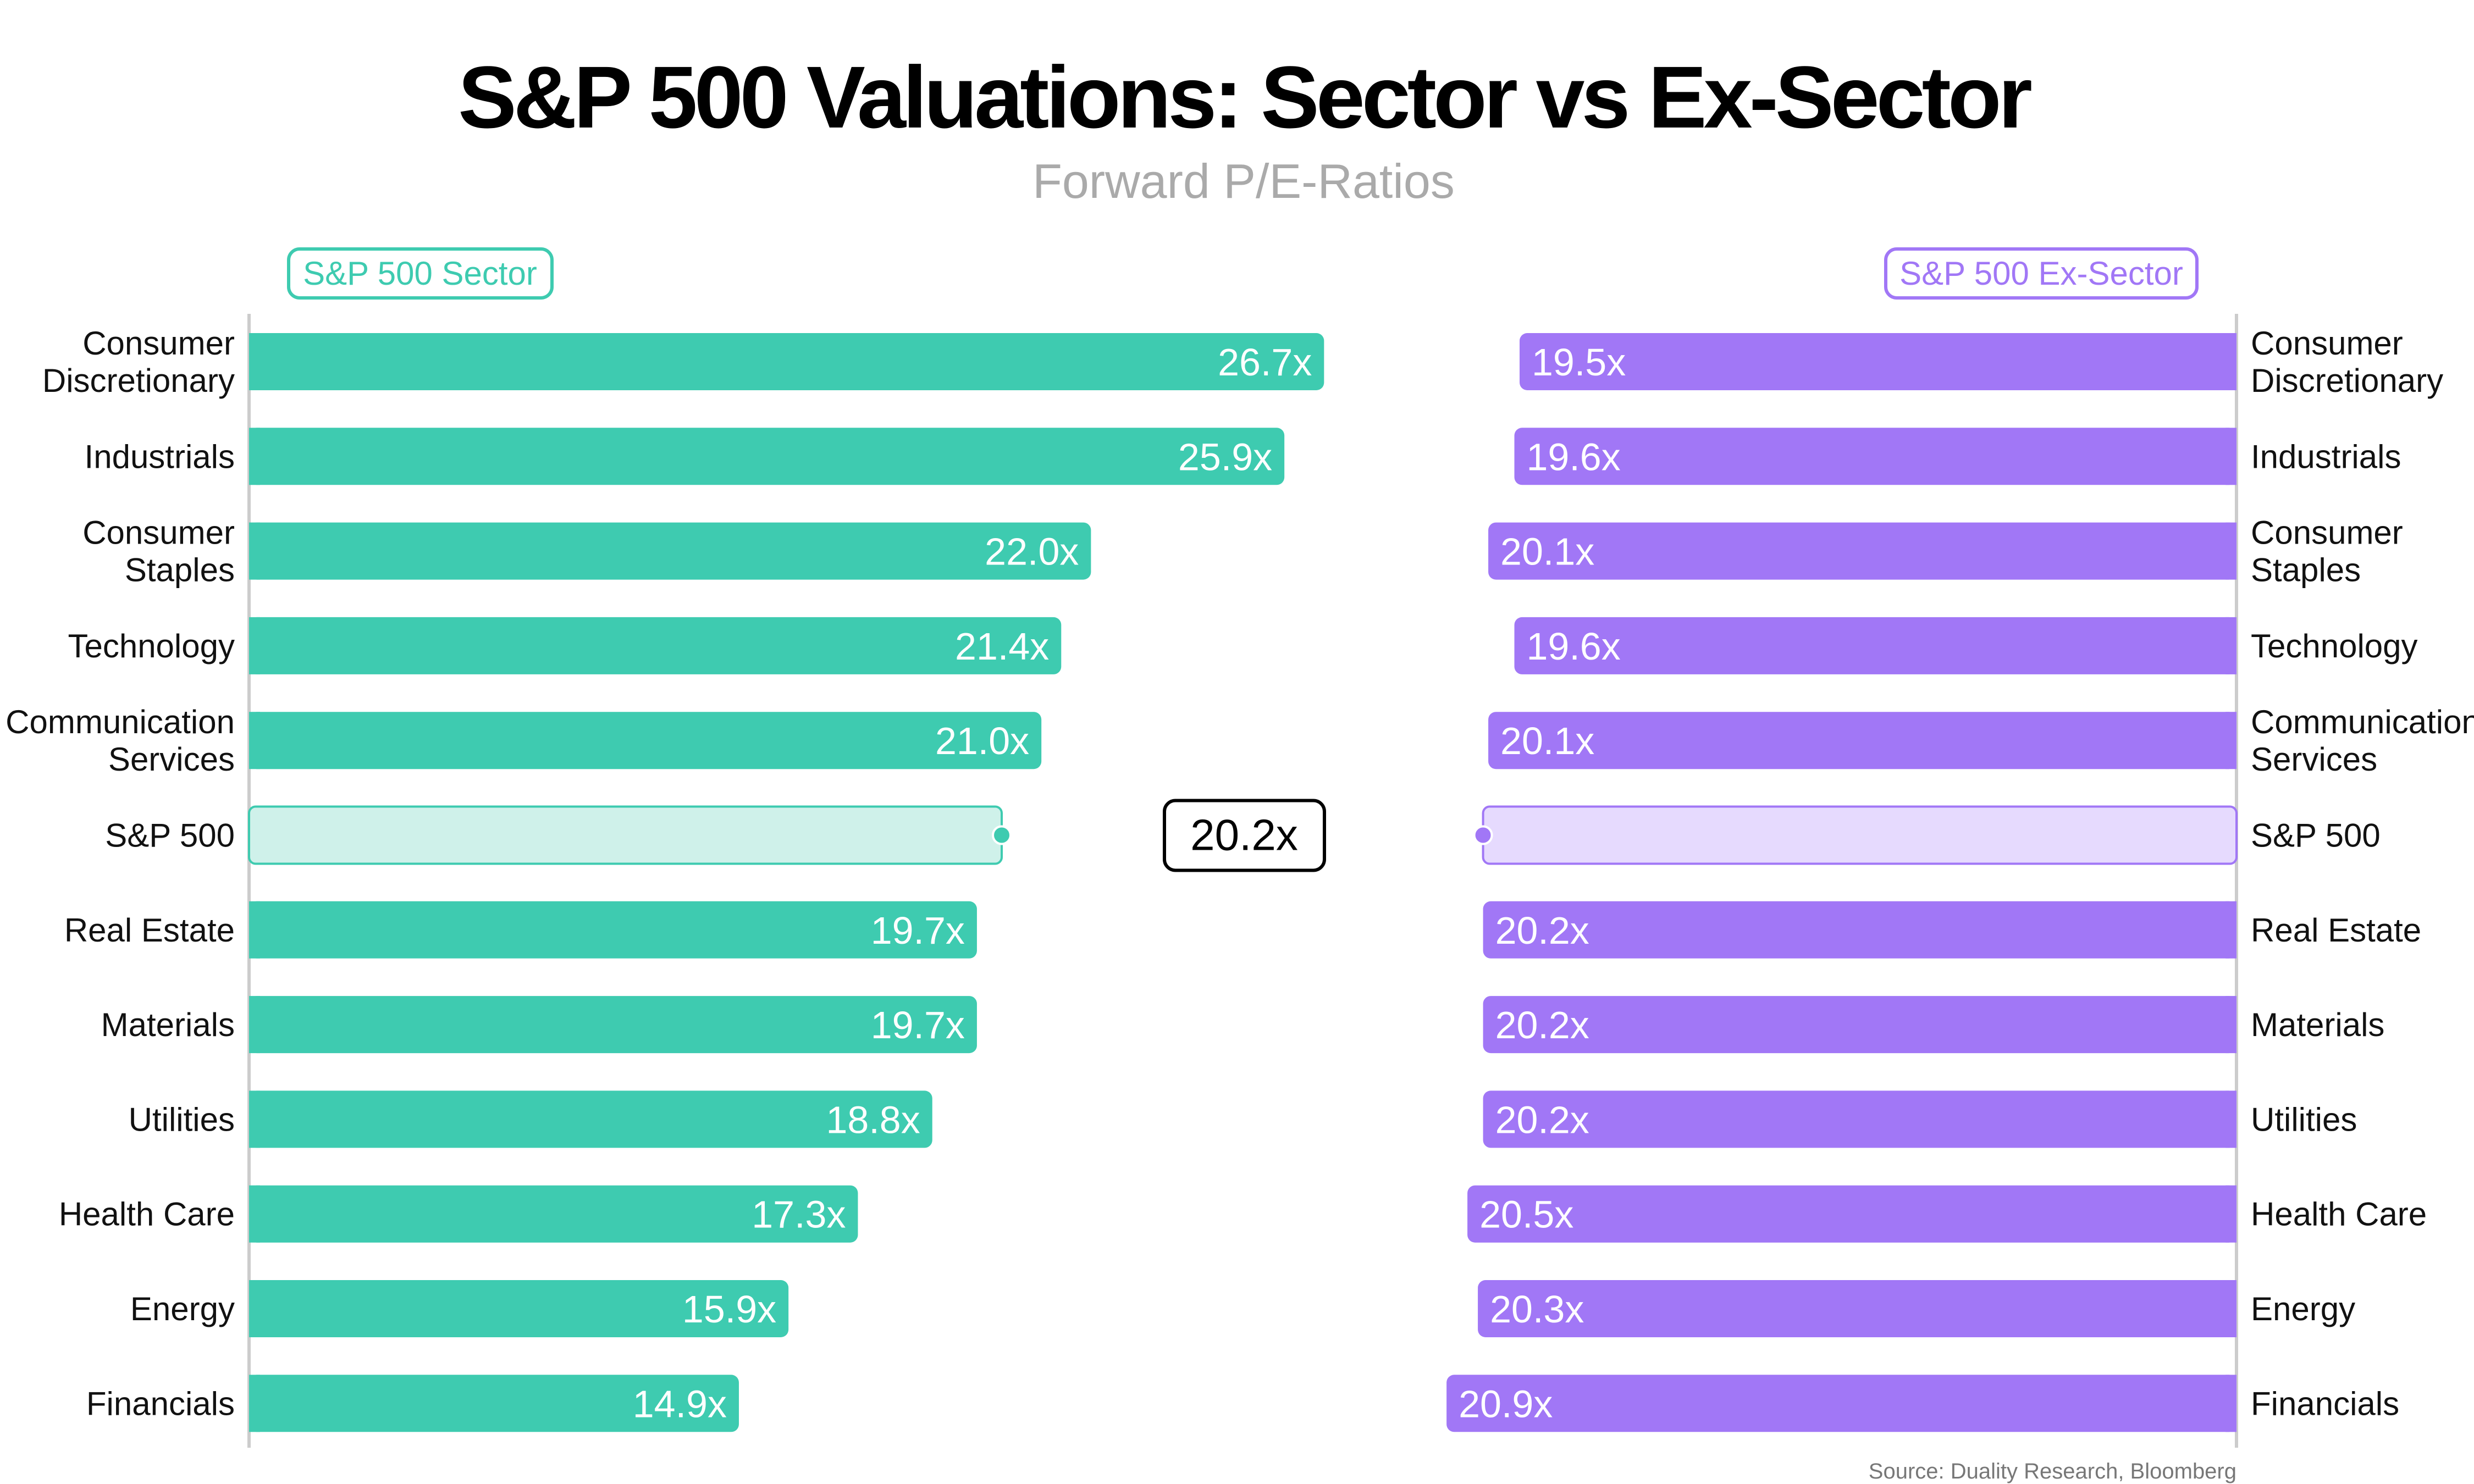 The width and height of the screenshot is (2474, 1484). Describe the element at coordinates (1002, 835) in the screenshot. I see `benchmark-marker-left` at that location.